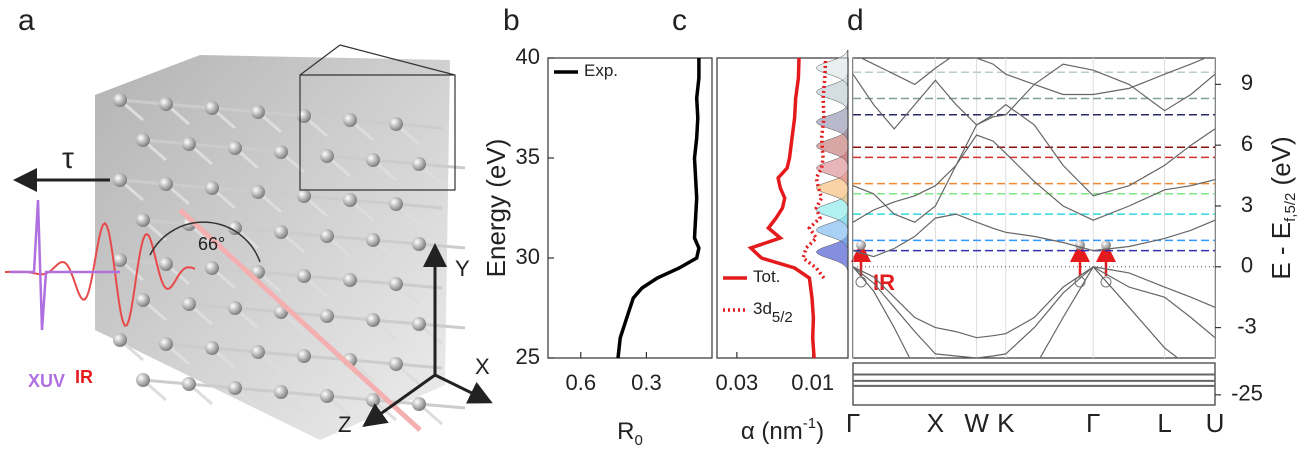 The width and height of the screenshot is (1303, 455). I want to click on x-axis-arrow, so click(463, 388).